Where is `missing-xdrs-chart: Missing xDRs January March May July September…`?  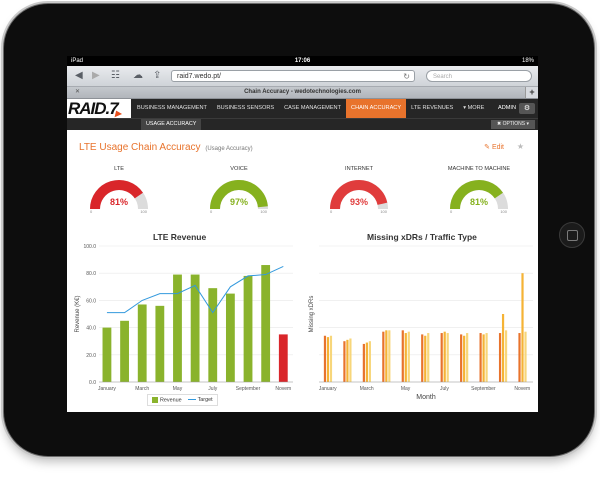
missing-xdrs-chart: Missing xDRs January March May July September… is located at coordinates (421, 323).